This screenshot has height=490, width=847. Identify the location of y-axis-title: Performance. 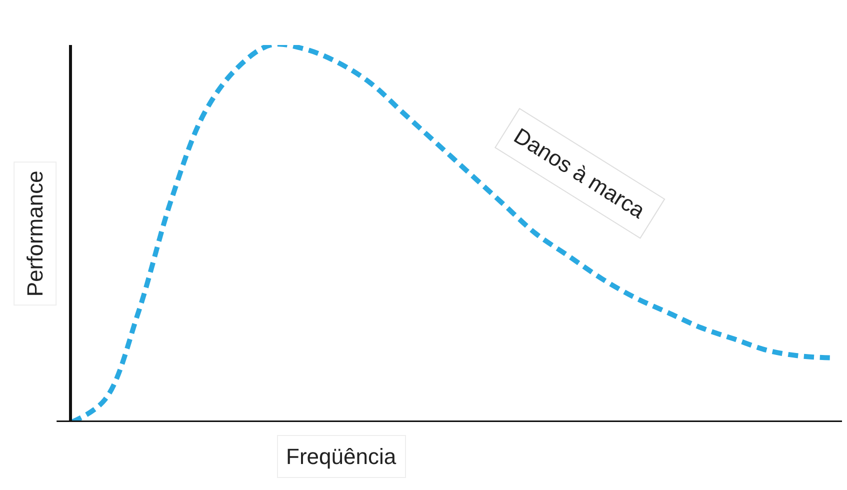
(35, 233).